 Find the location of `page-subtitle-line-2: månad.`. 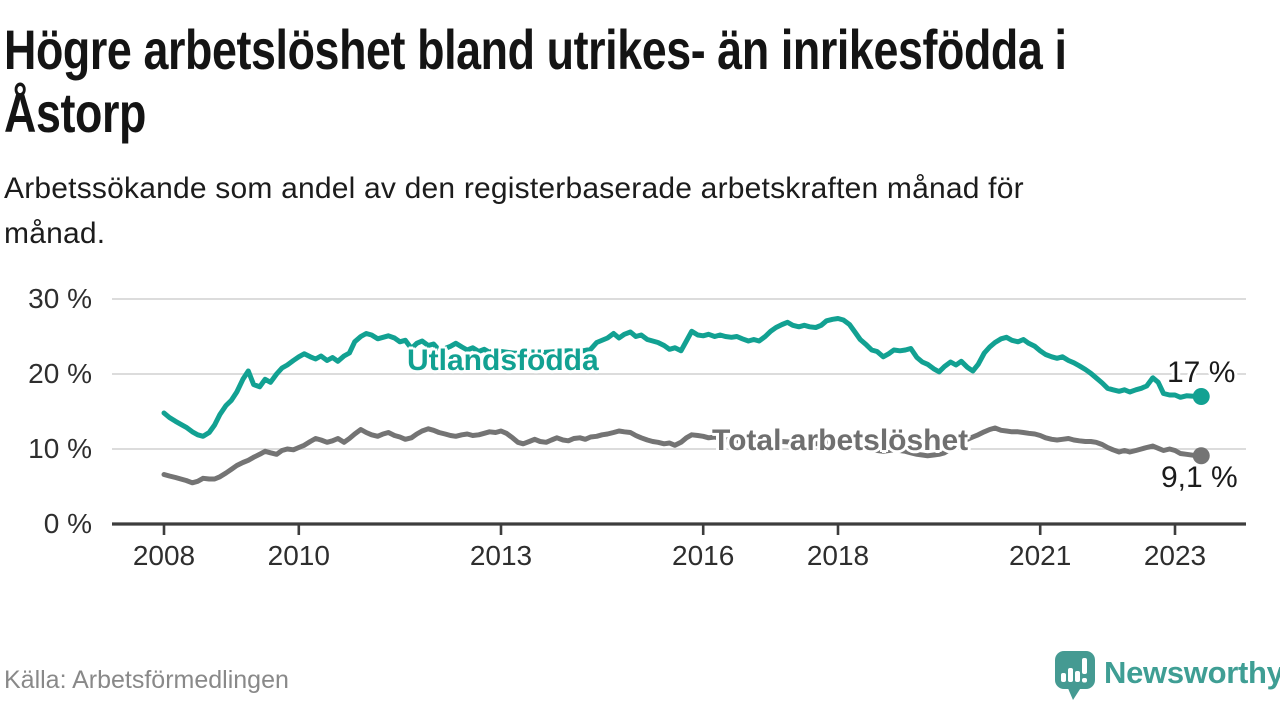

page-subtitle-line-2: månad. is located at coordinates (55, 233).